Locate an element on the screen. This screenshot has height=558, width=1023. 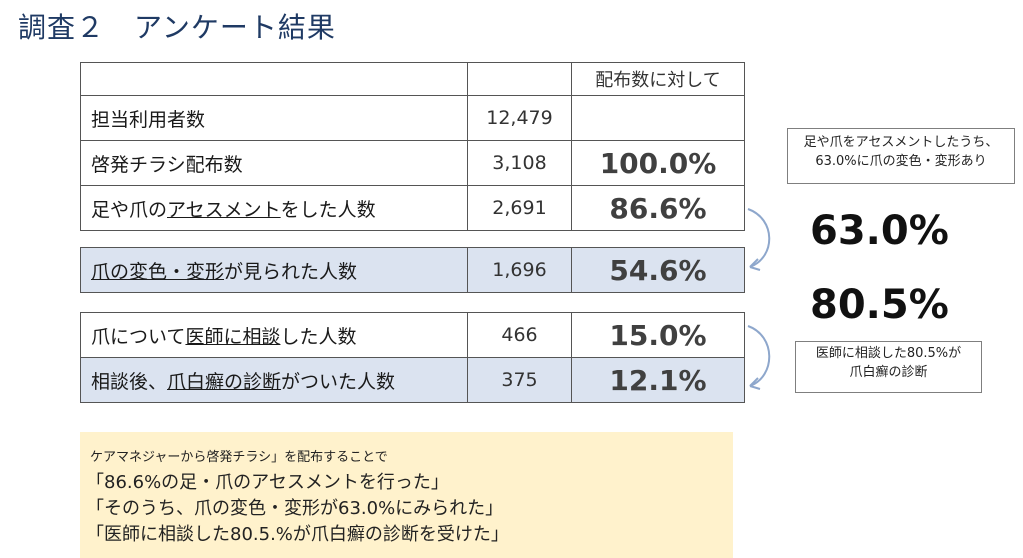
label-part: がついた人数 is located at coordinates (338, 381).